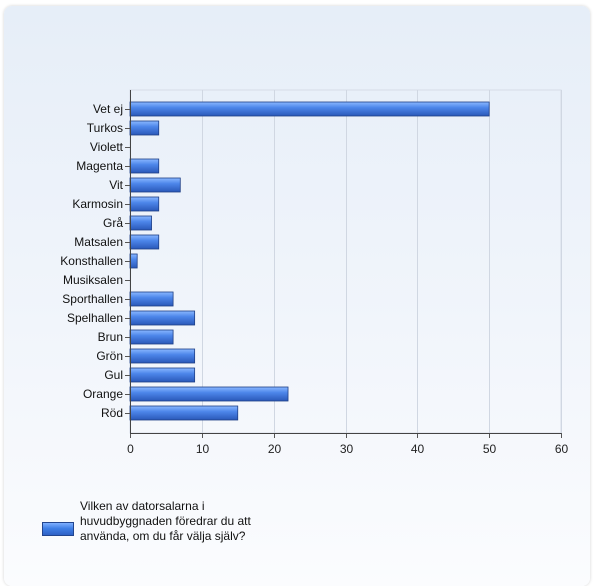 The width and height of the screenshot is (594, 586). What do you see at coordinates (112, 413) in the screenshot?
I see `category-label: Röd` at bounding box center [112, 413].